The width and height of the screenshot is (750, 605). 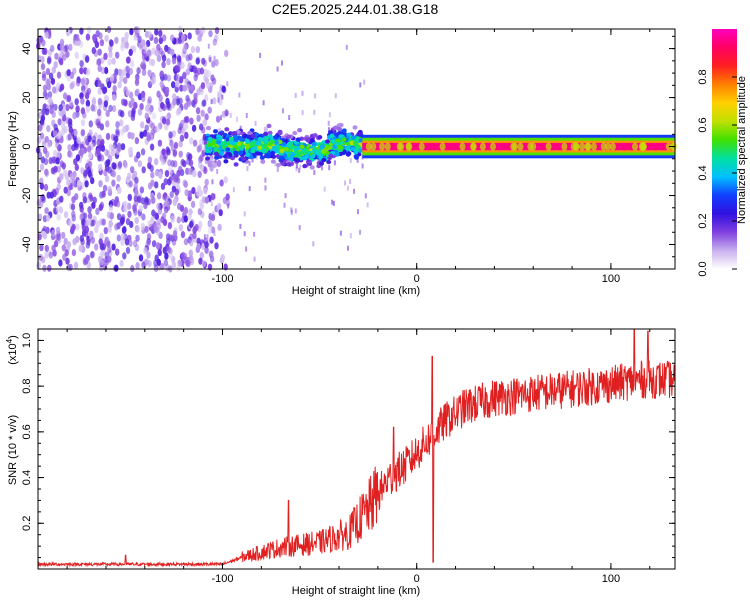 I want to click on y-tick-label: 0.2, so click(x=27, y=523).